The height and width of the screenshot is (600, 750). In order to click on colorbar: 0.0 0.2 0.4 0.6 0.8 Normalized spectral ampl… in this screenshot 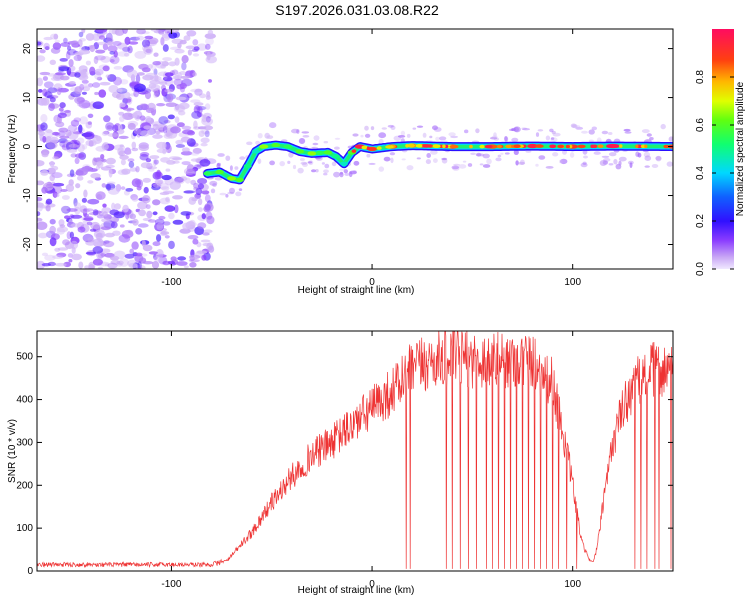, I will do `click(720, 152)`.